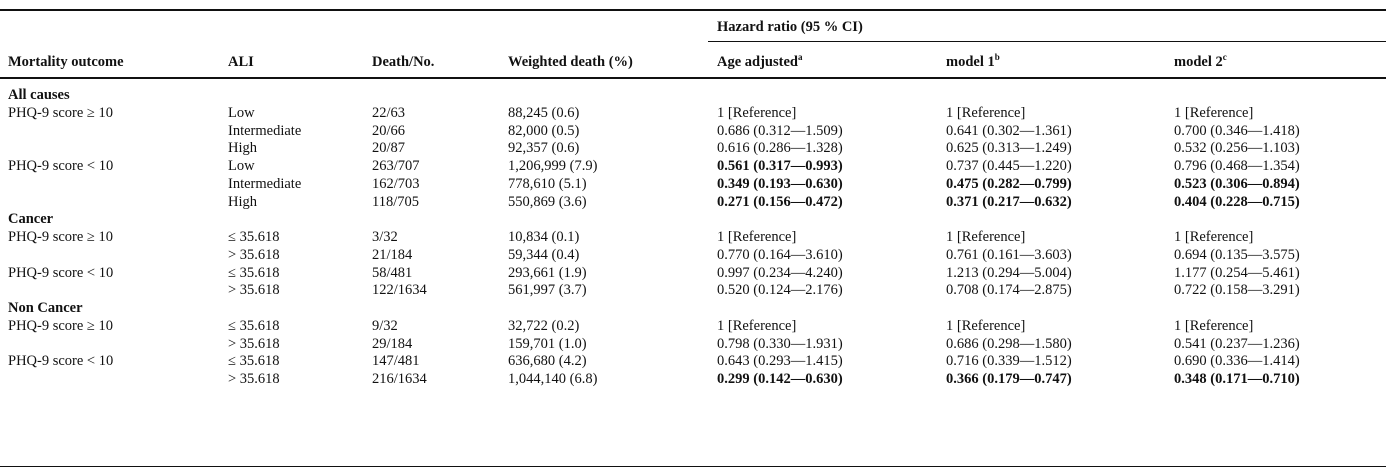  What do you see at coordinates (1009, 290) in the screenshot?
I see `cell: 0.708 (0.174—2.875)` at bounding box center [1009, 290].